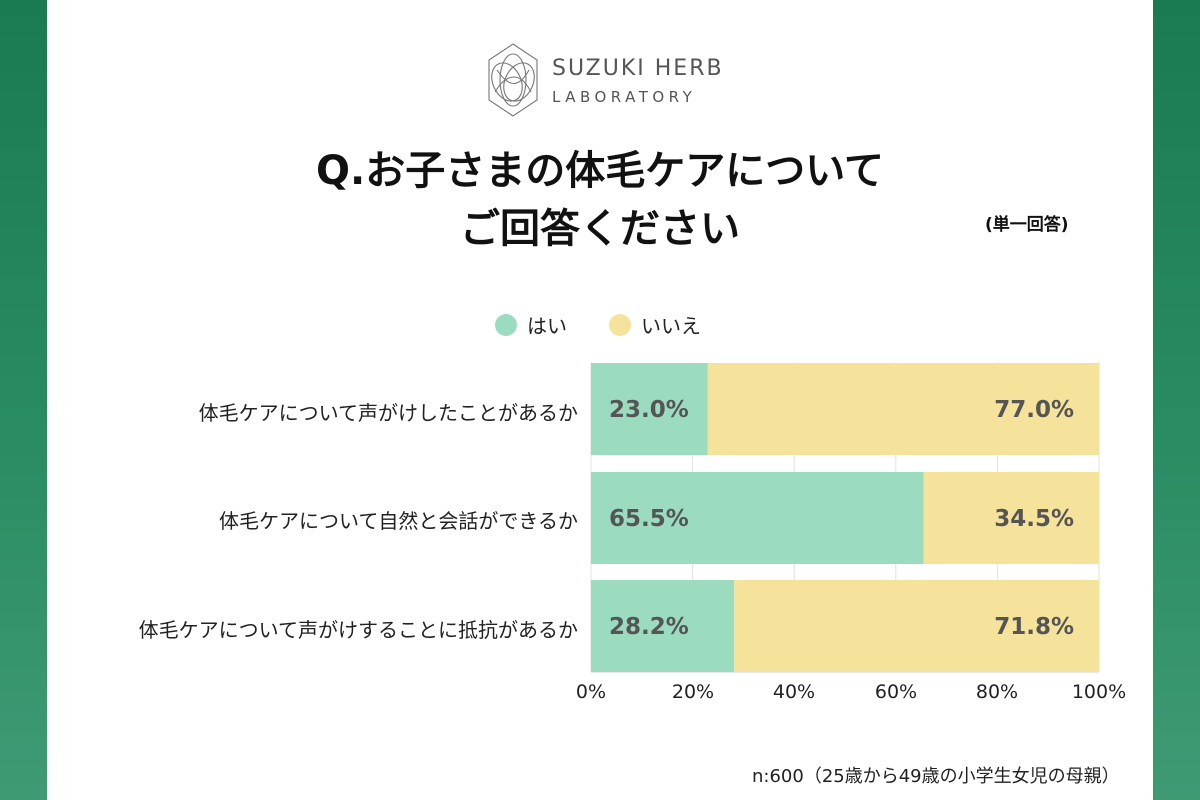  I want to click on brand-logo: SUZUKI HERB LABORATORY, so click(607, 82).